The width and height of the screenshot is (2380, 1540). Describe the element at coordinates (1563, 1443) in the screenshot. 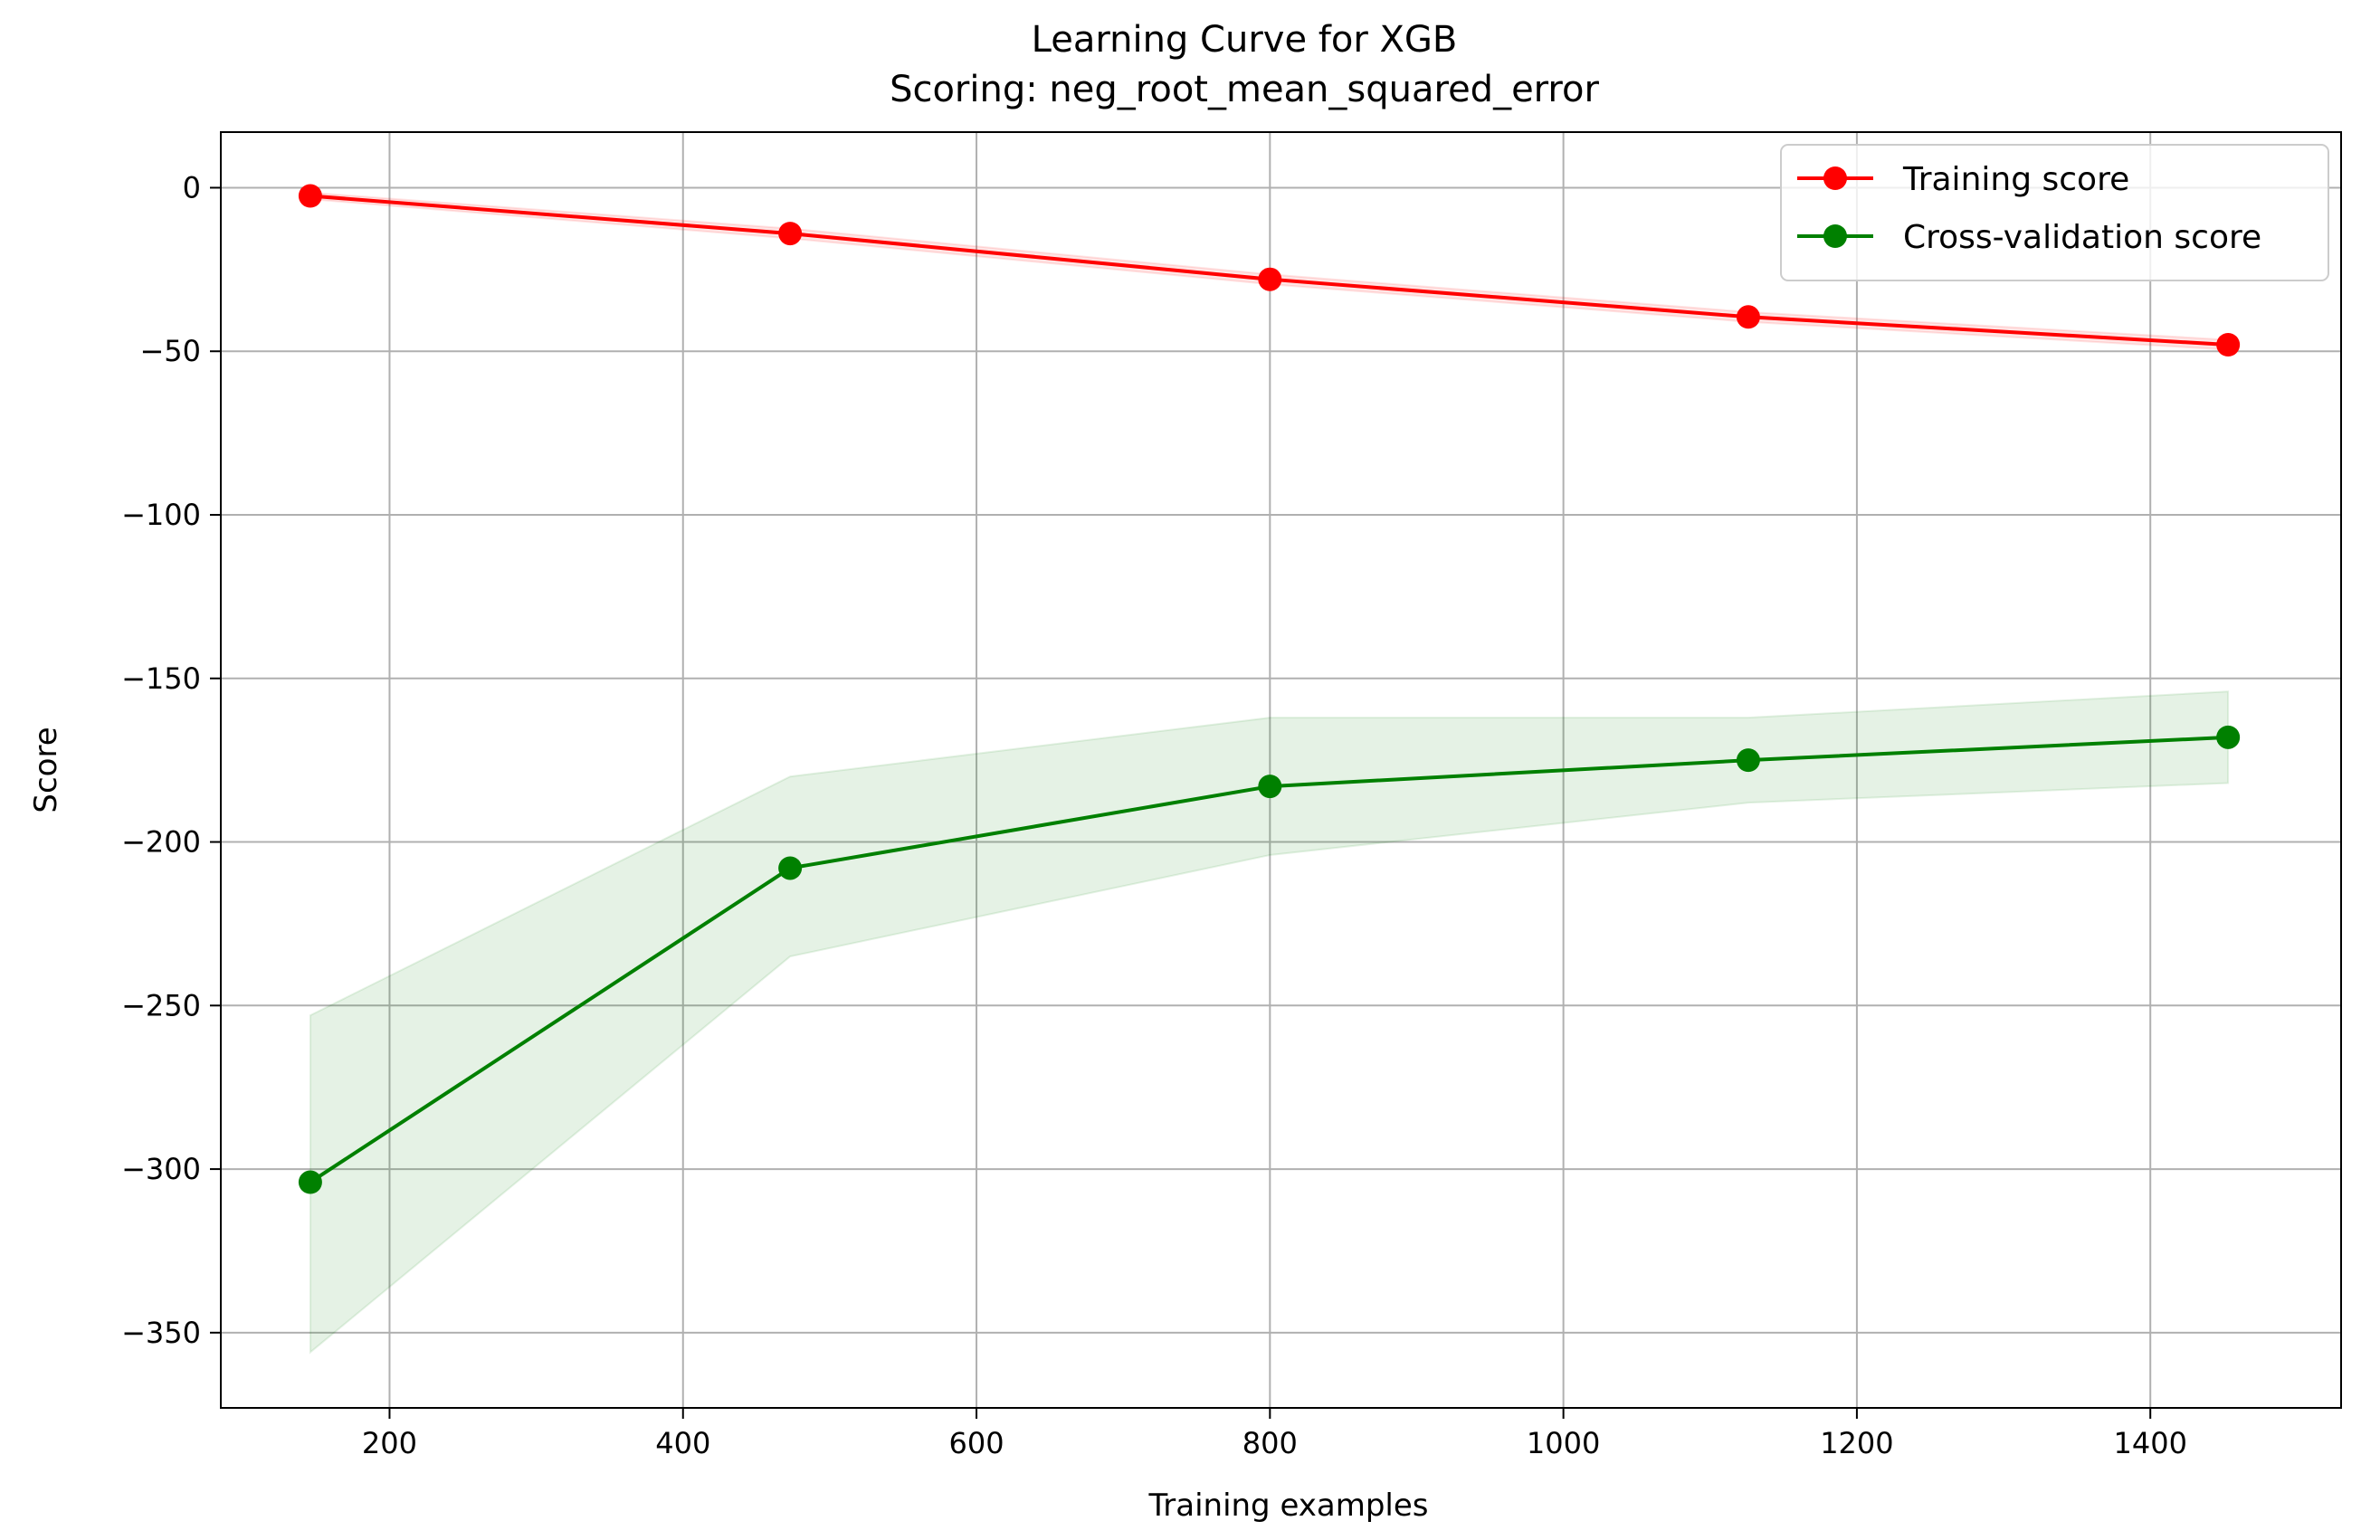

I see `x-tick-label: 1000` at that location.